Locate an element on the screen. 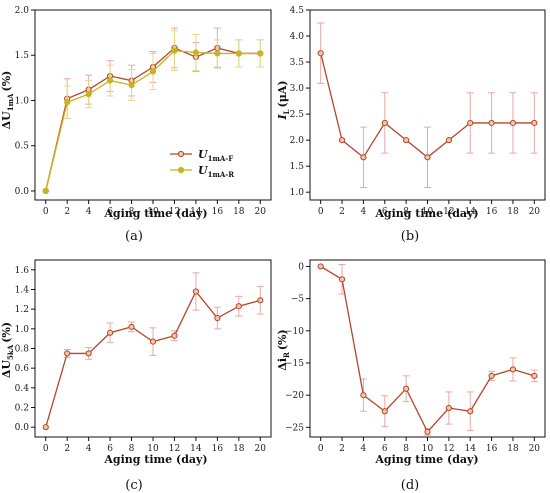  y-tick-label: 1.4 is located at coordinates (22, 291).